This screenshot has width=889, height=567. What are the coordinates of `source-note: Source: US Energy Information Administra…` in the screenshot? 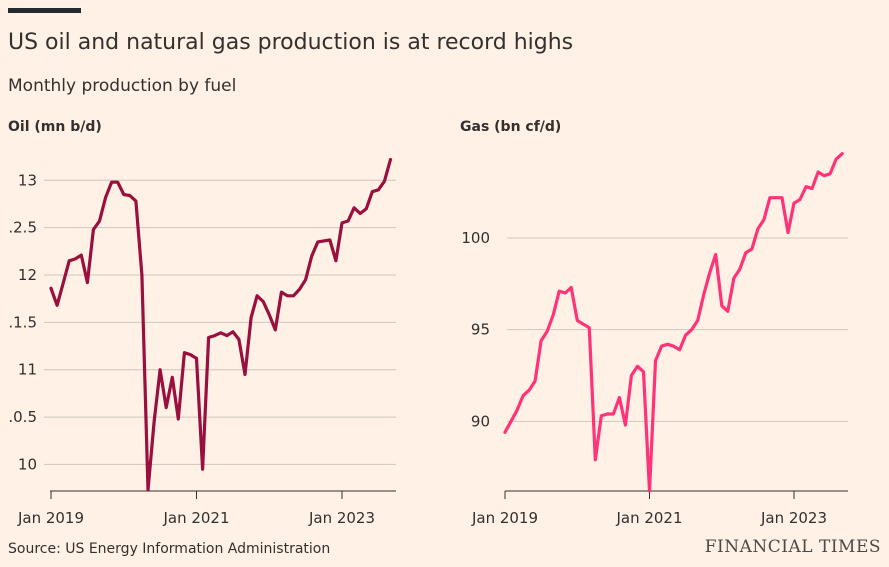 It's located at (169, 549).